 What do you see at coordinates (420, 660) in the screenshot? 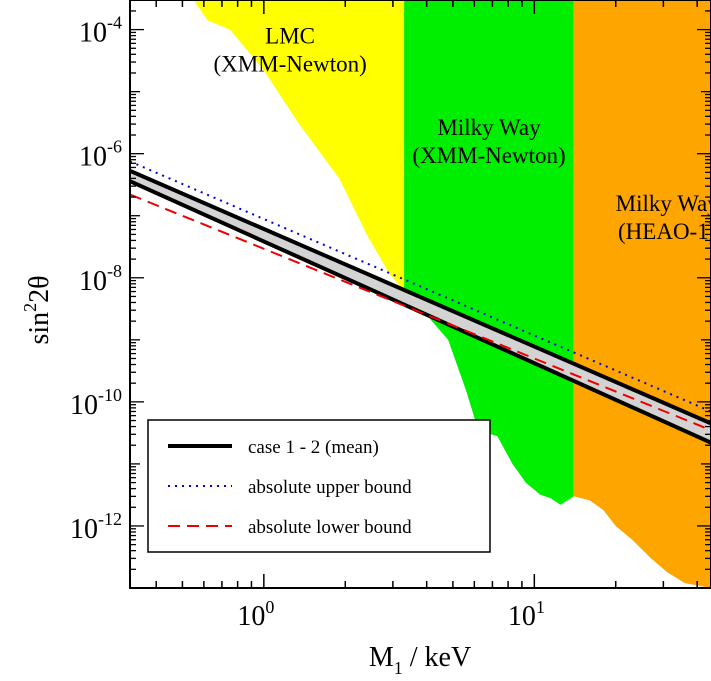
I see `x-axis-title: M1 / keV` at bounding box center [420, 660].